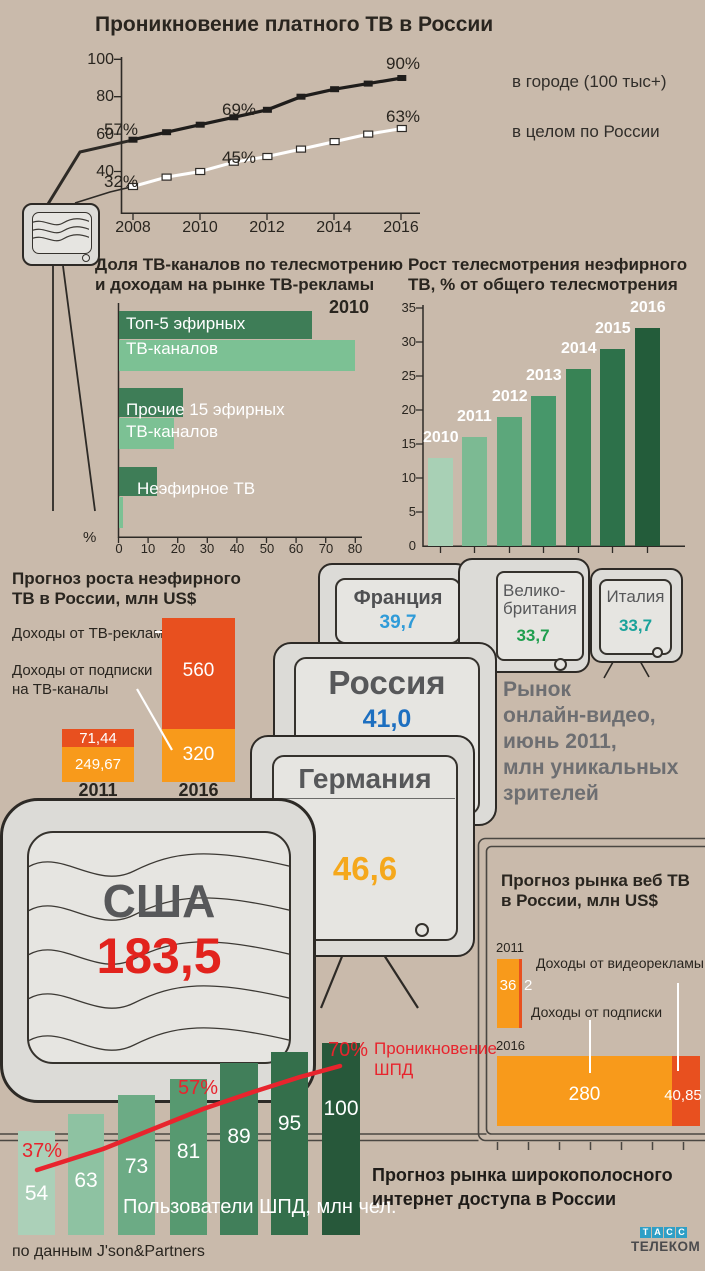 The height and width of the screenshot is (1271, 705). I want to click on growth-bar-2016, so click(647, 437).